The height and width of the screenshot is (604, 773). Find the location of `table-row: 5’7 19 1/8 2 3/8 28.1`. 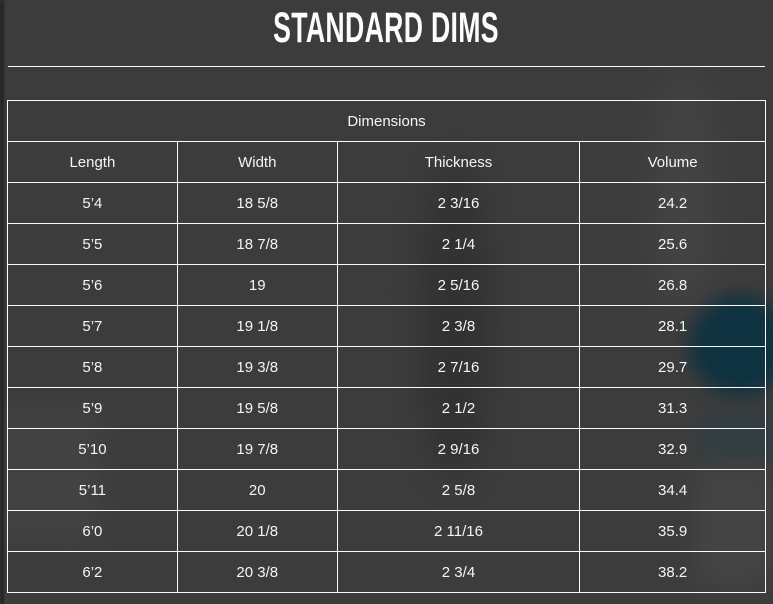

table-row: 5’7 19 1/8 2 3/8 28.1 is located at coordinates (386, 326).